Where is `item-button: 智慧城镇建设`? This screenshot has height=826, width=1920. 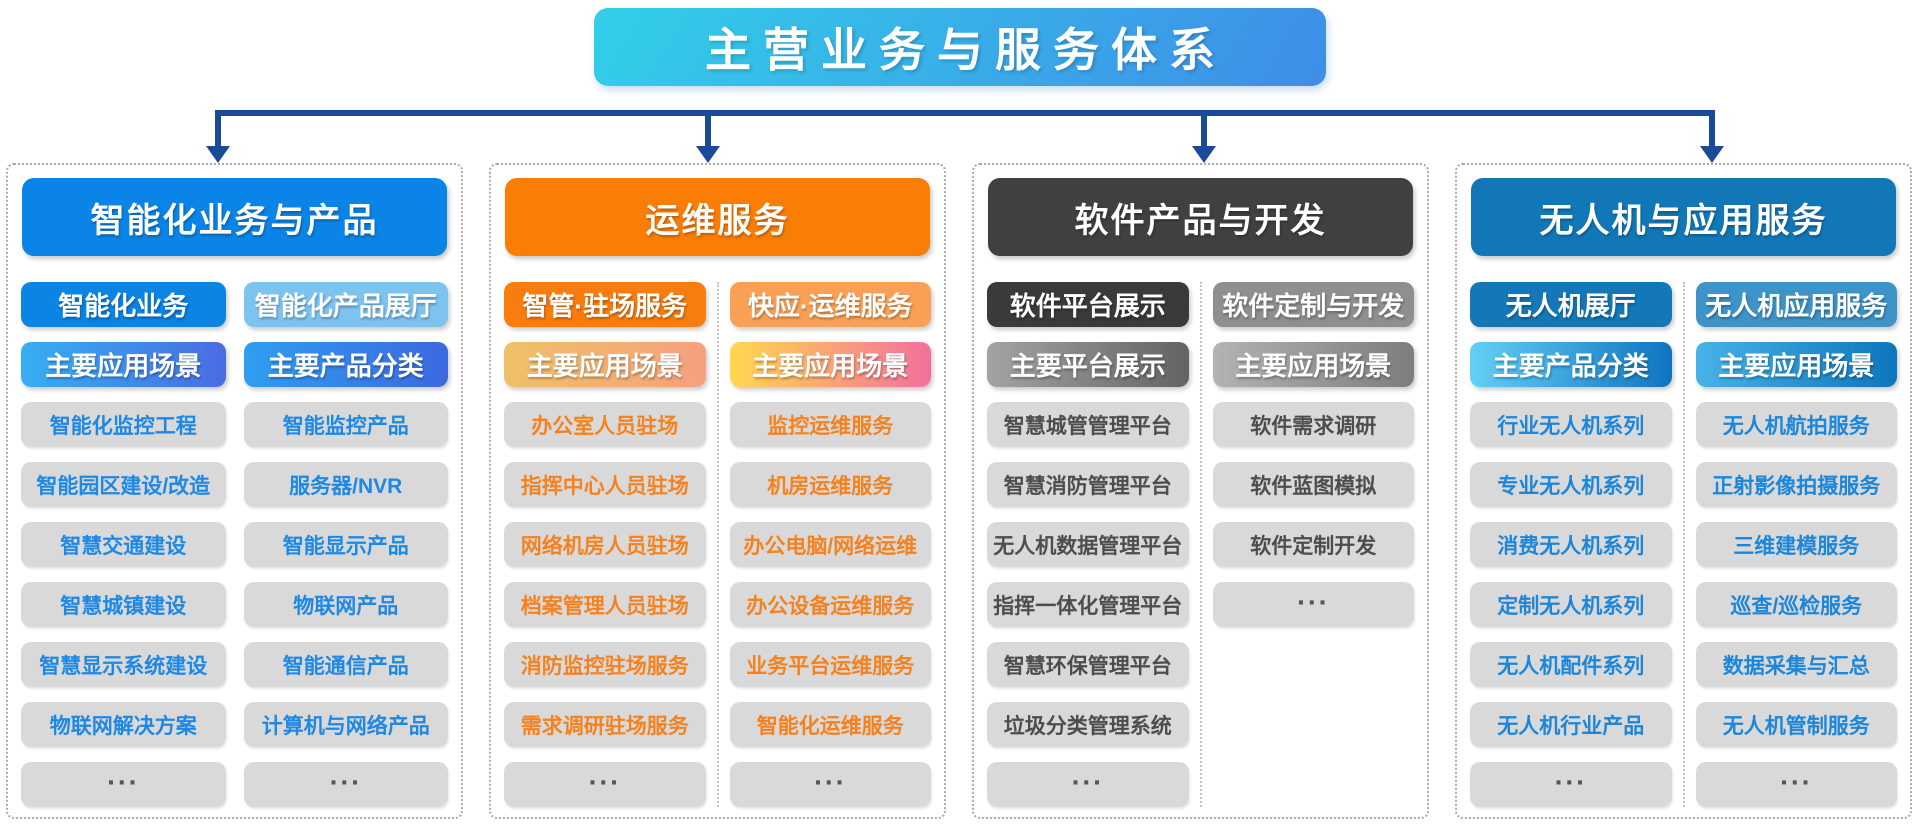
item-button: 智慧城镇建设 is located at coordinates (123, 604).